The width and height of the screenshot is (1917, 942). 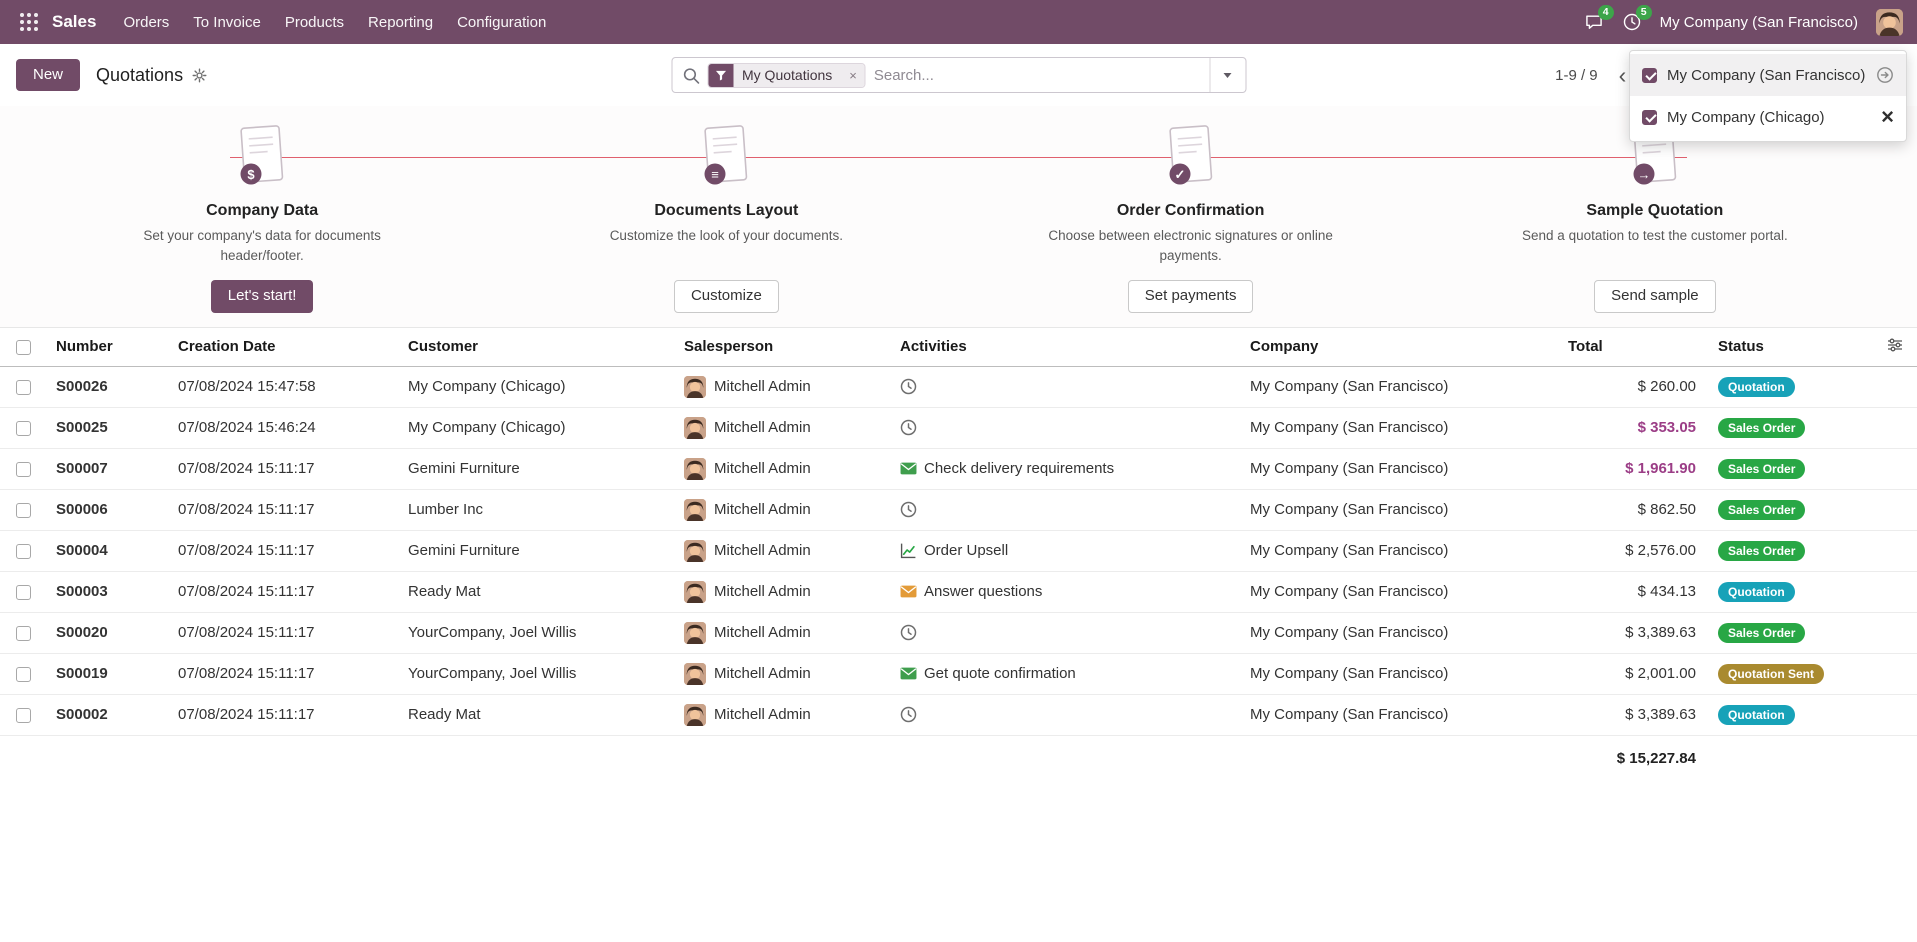 I want to click on select-all-checkbox-cell, so click(x=24, y=347).